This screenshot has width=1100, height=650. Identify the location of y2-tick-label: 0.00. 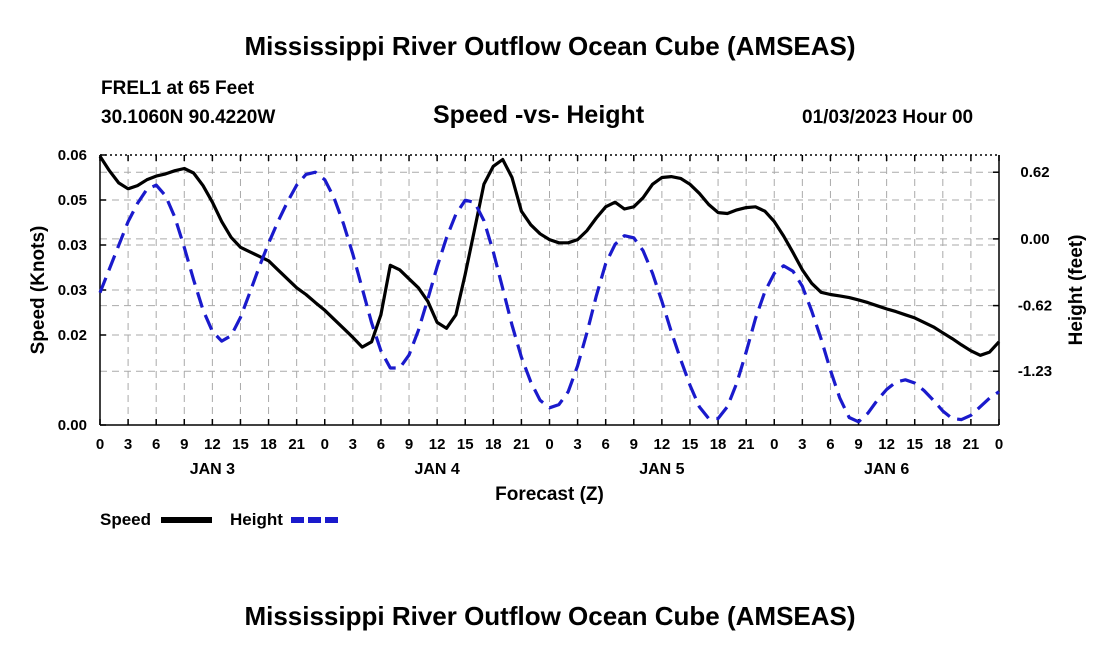
(1034, 239).